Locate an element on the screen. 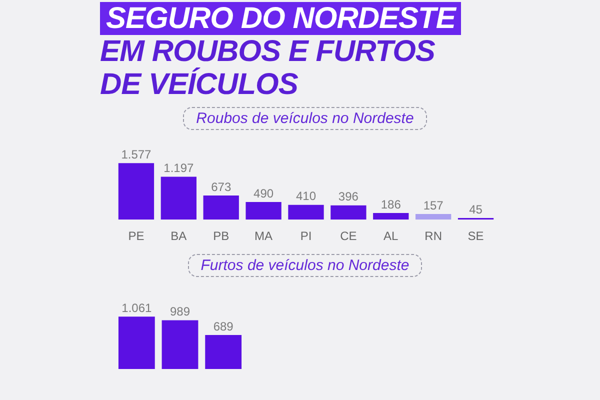 This screenshot has height=400, width=600. data-label: 490 is located at coordinates (264, 193).